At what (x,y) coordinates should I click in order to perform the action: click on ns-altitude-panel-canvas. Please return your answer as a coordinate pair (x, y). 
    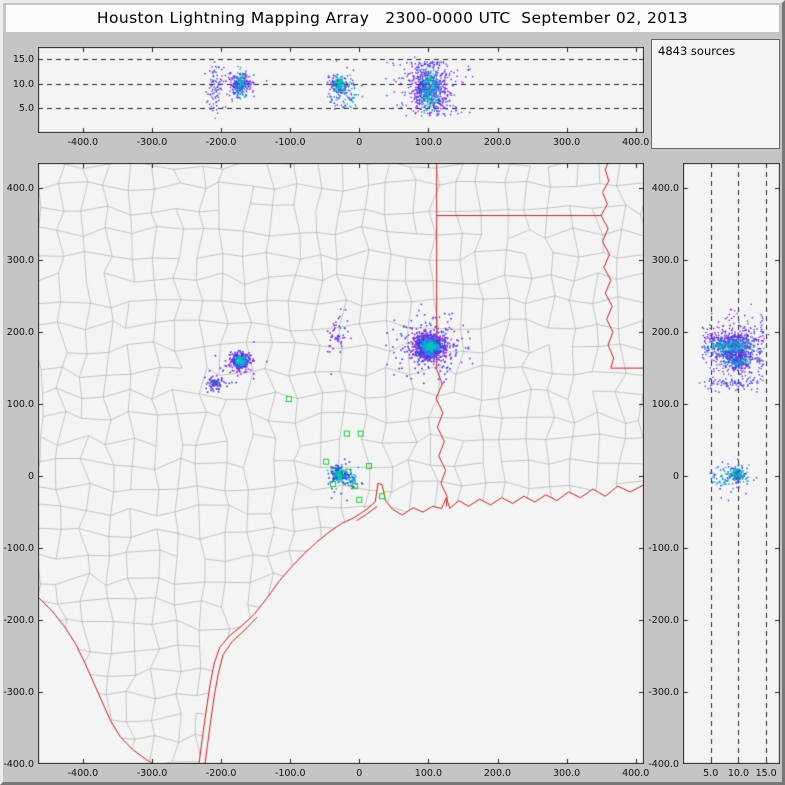
    Looking at the image, I should click on (731, 463).